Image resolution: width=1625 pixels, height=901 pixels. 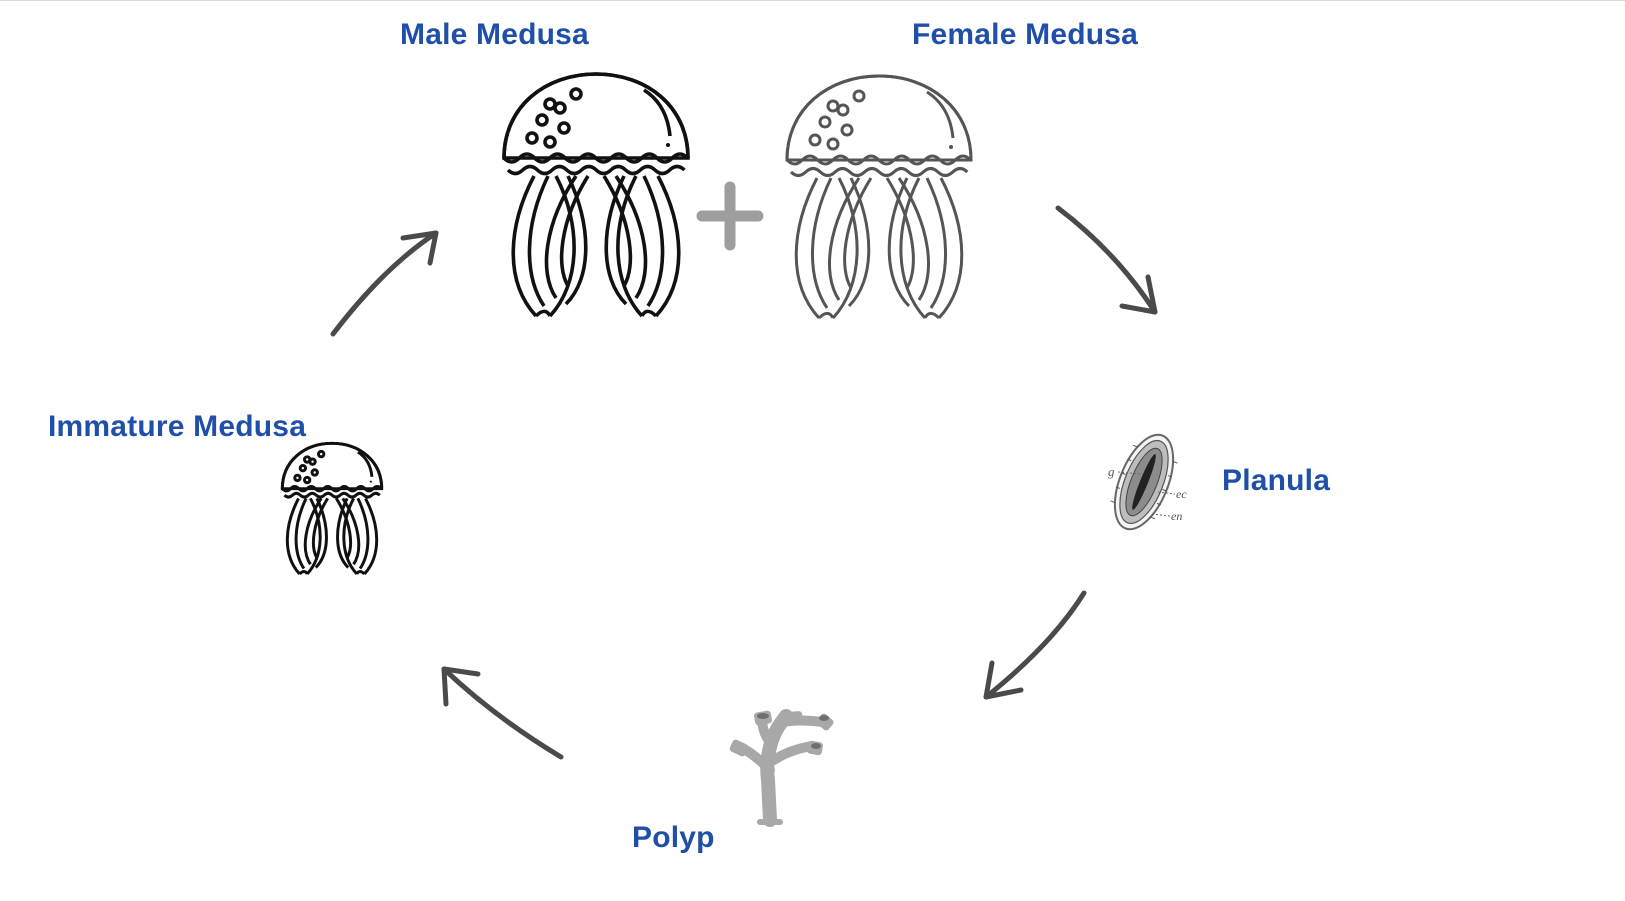 What do you see at coordinates (596, 195) in the screenshot?
I see `male-jellyfish-icon` at bounding box center [596, 195].